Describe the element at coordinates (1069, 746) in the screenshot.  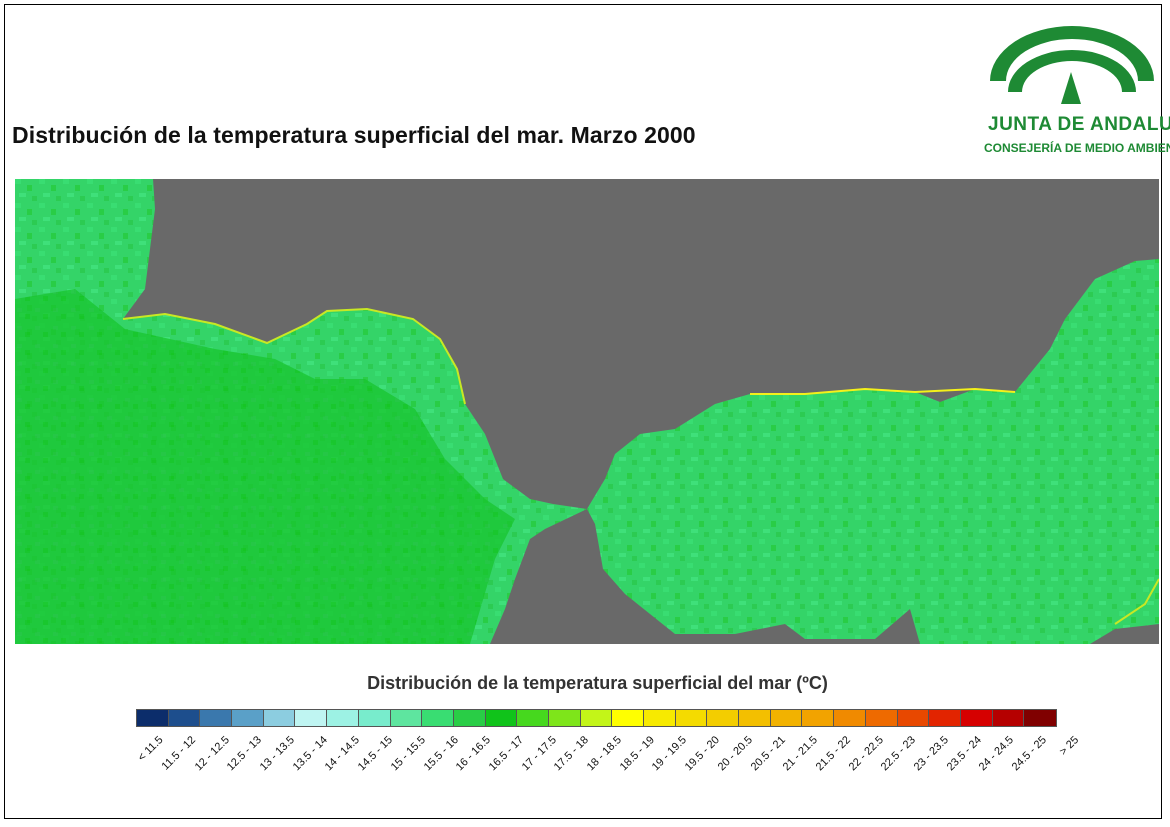
I see `legend-label: > 25` at that location.